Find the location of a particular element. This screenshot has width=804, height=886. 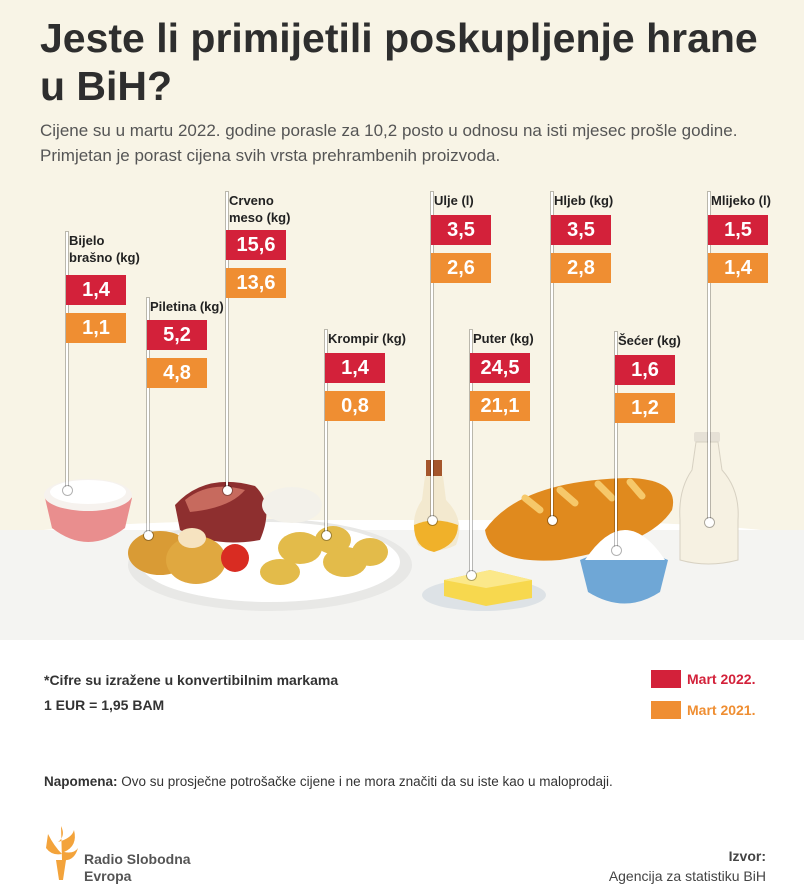

value-2021: 13,6 is located at coordinates (256, 283).